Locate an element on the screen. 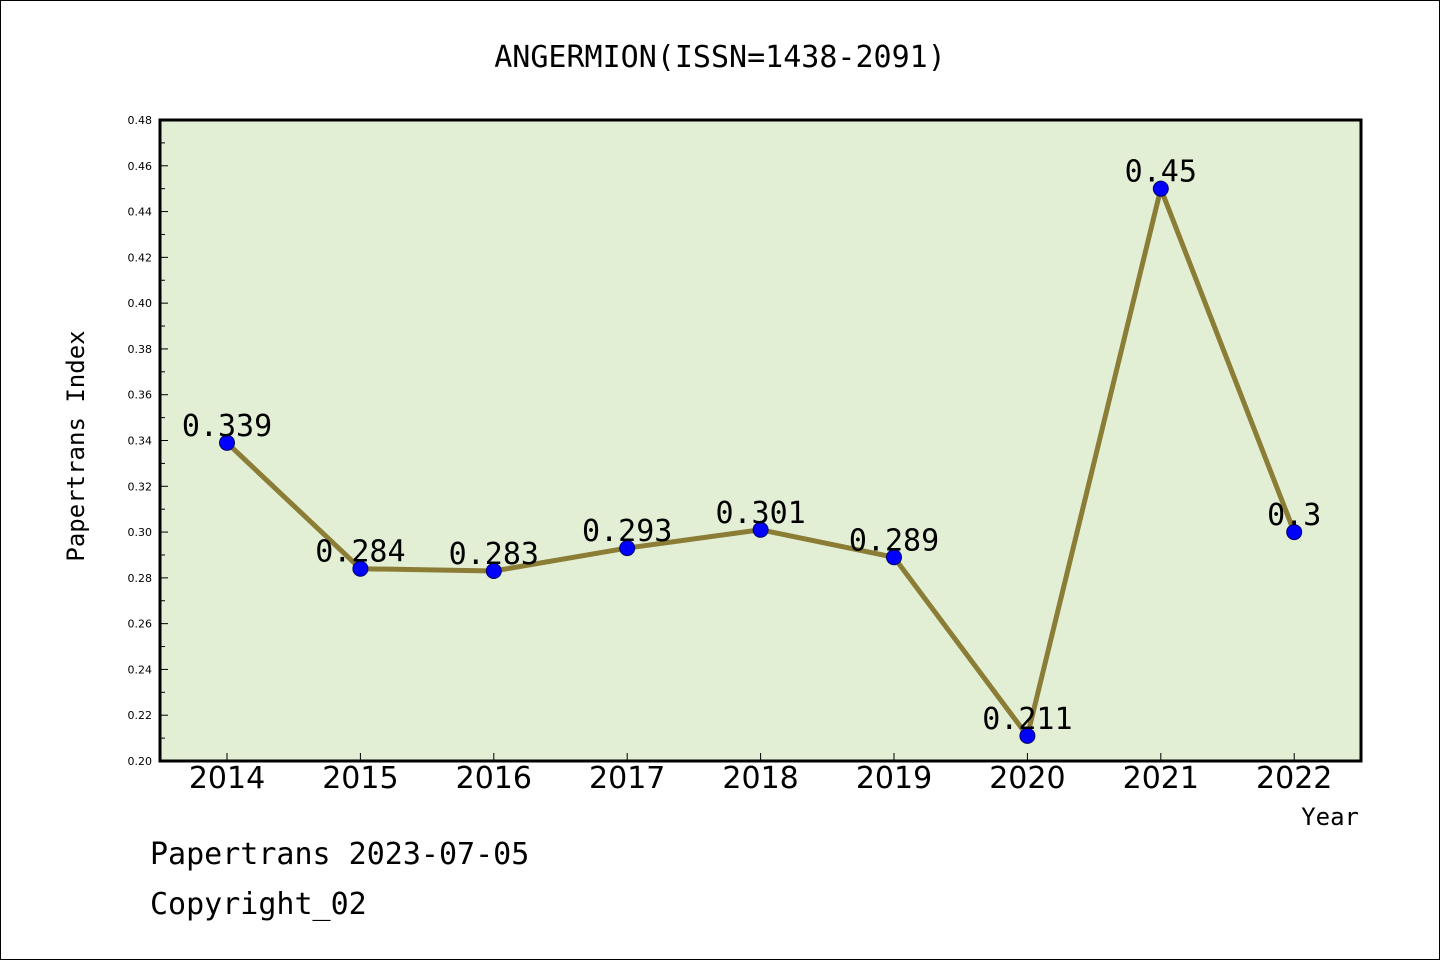  data-label: 0.289 is located at coordinates (894, 540).